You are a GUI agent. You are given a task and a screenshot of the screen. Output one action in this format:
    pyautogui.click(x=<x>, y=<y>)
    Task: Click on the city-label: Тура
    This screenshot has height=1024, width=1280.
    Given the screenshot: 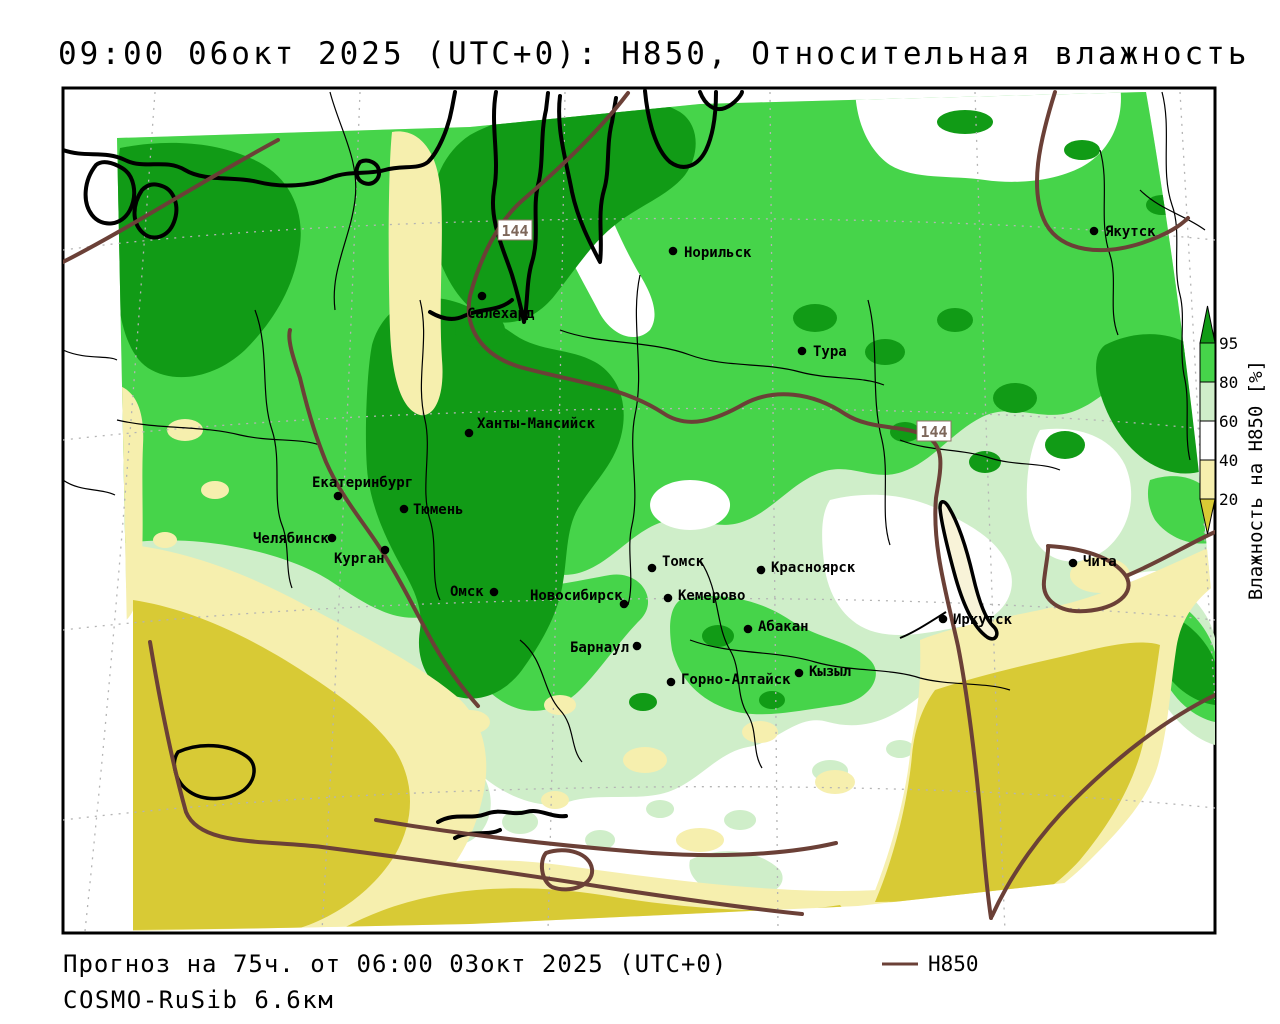 What is the action you would take?
    pyautogui.click(x=830, y=352)
    